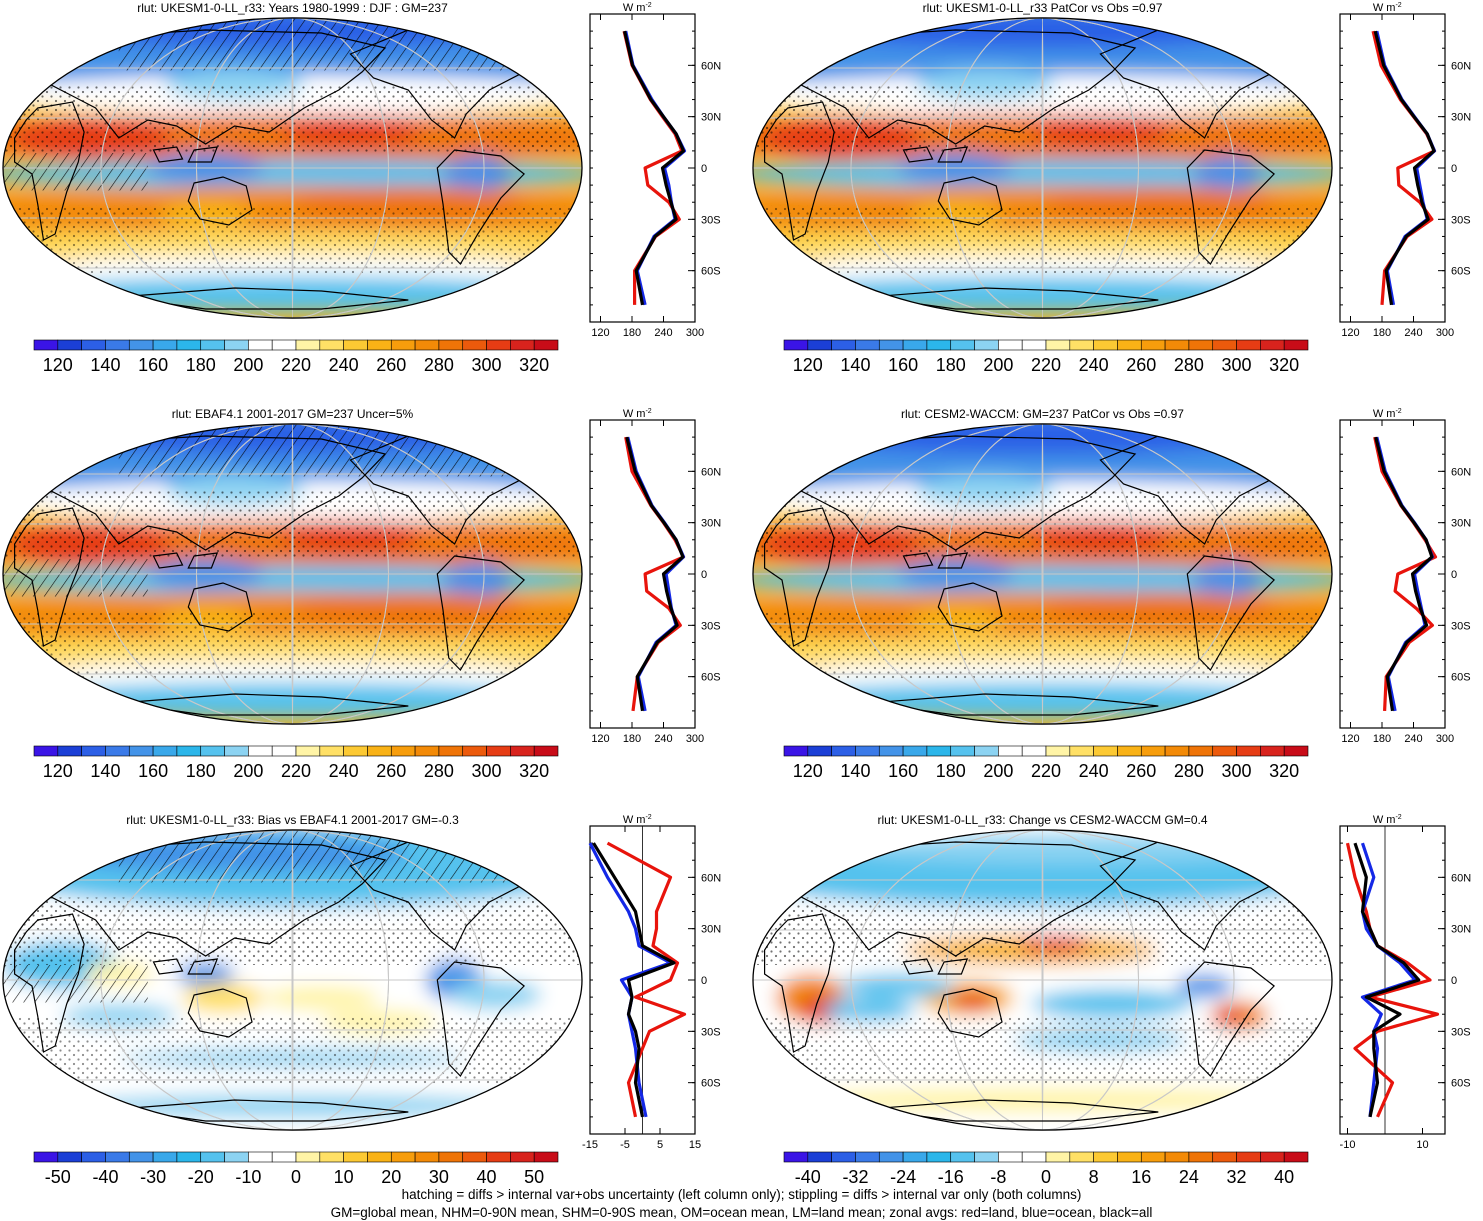  What do you see at coordinates (1189, 1177) in the screenshot?
I see `colorbar-tick-label: 24` at bounding box center [1189, 1177].